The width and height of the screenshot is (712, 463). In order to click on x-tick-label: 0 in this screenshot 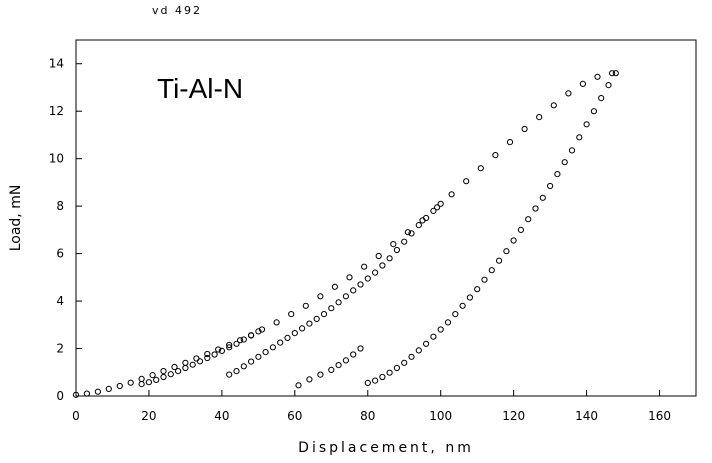, I will do `click(76, 416)`.